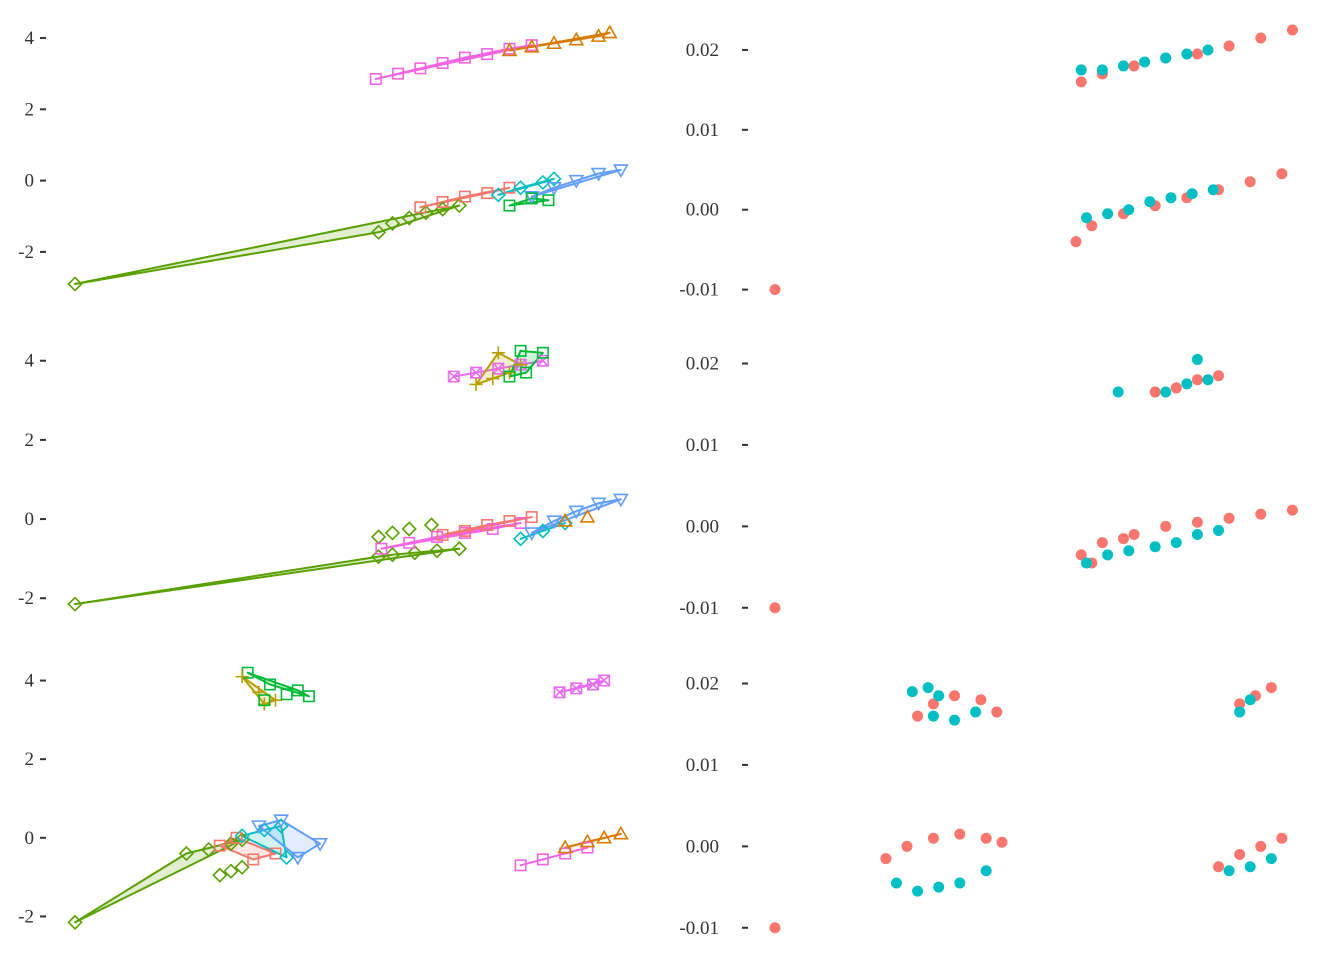 The height and width of the screenshot is (960, 1344). I want to click on y-axis: -2 0 2 4, so click(32, 145).